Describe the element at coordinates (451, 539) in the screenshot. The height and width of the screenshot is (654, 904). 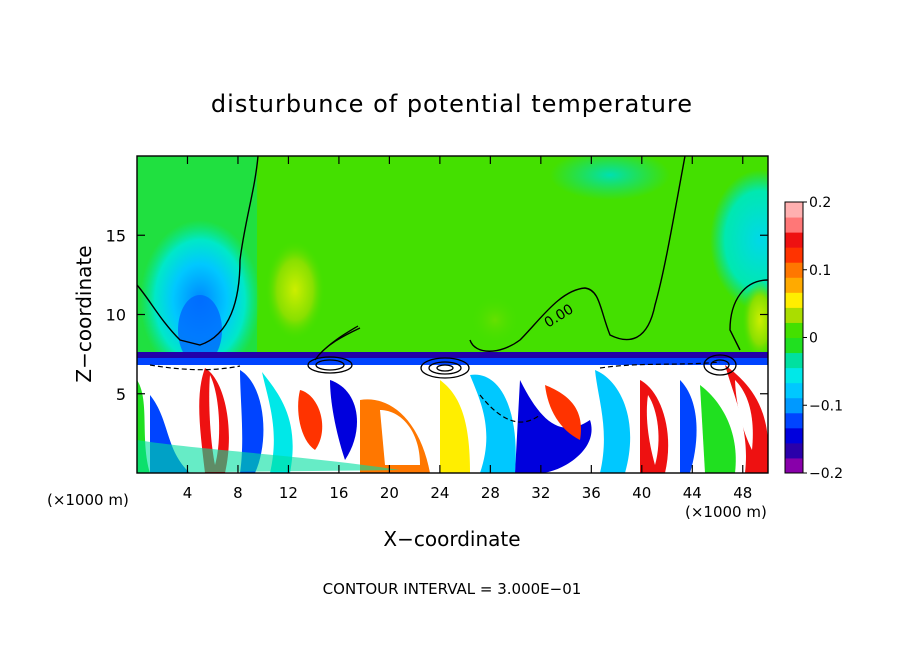
I see `x-axis-label: X−coordinate` at that location.